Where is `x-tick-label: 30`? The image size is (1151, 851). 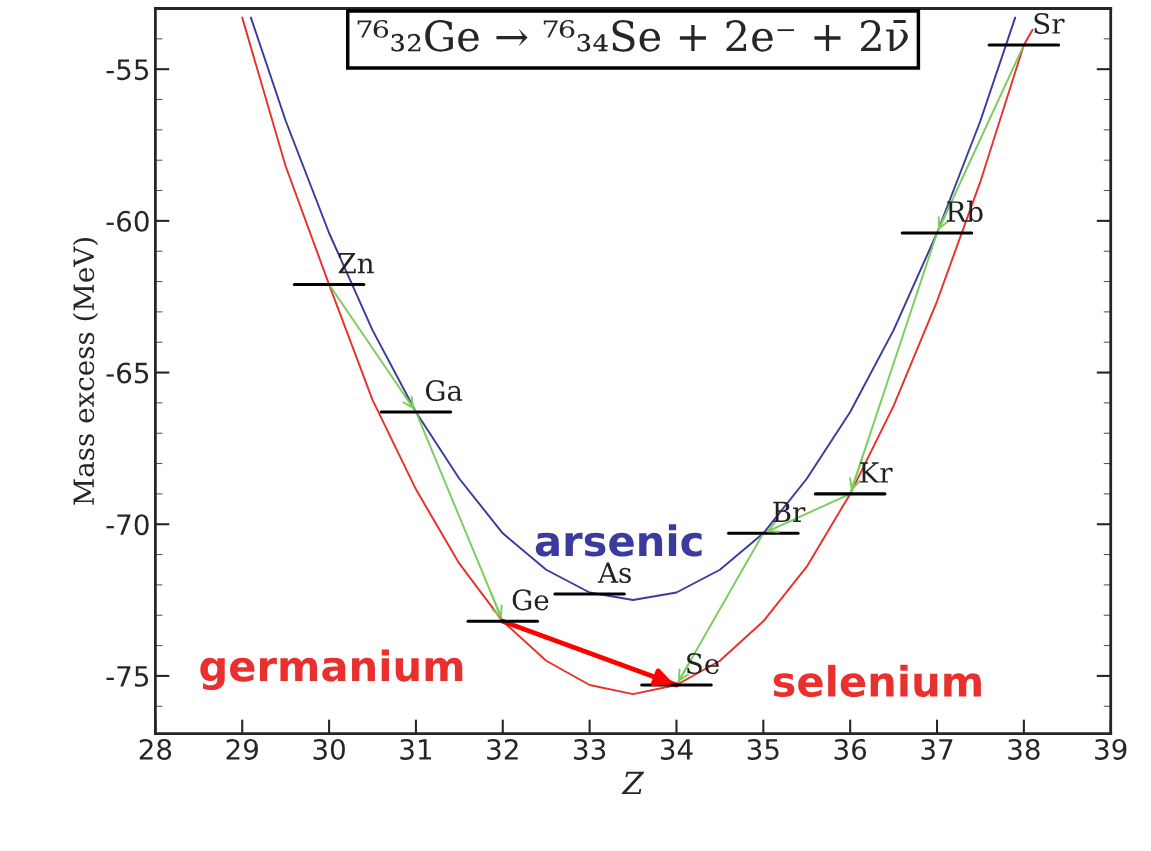
x-tick-label: 30 is located at coordinates (329, 749).